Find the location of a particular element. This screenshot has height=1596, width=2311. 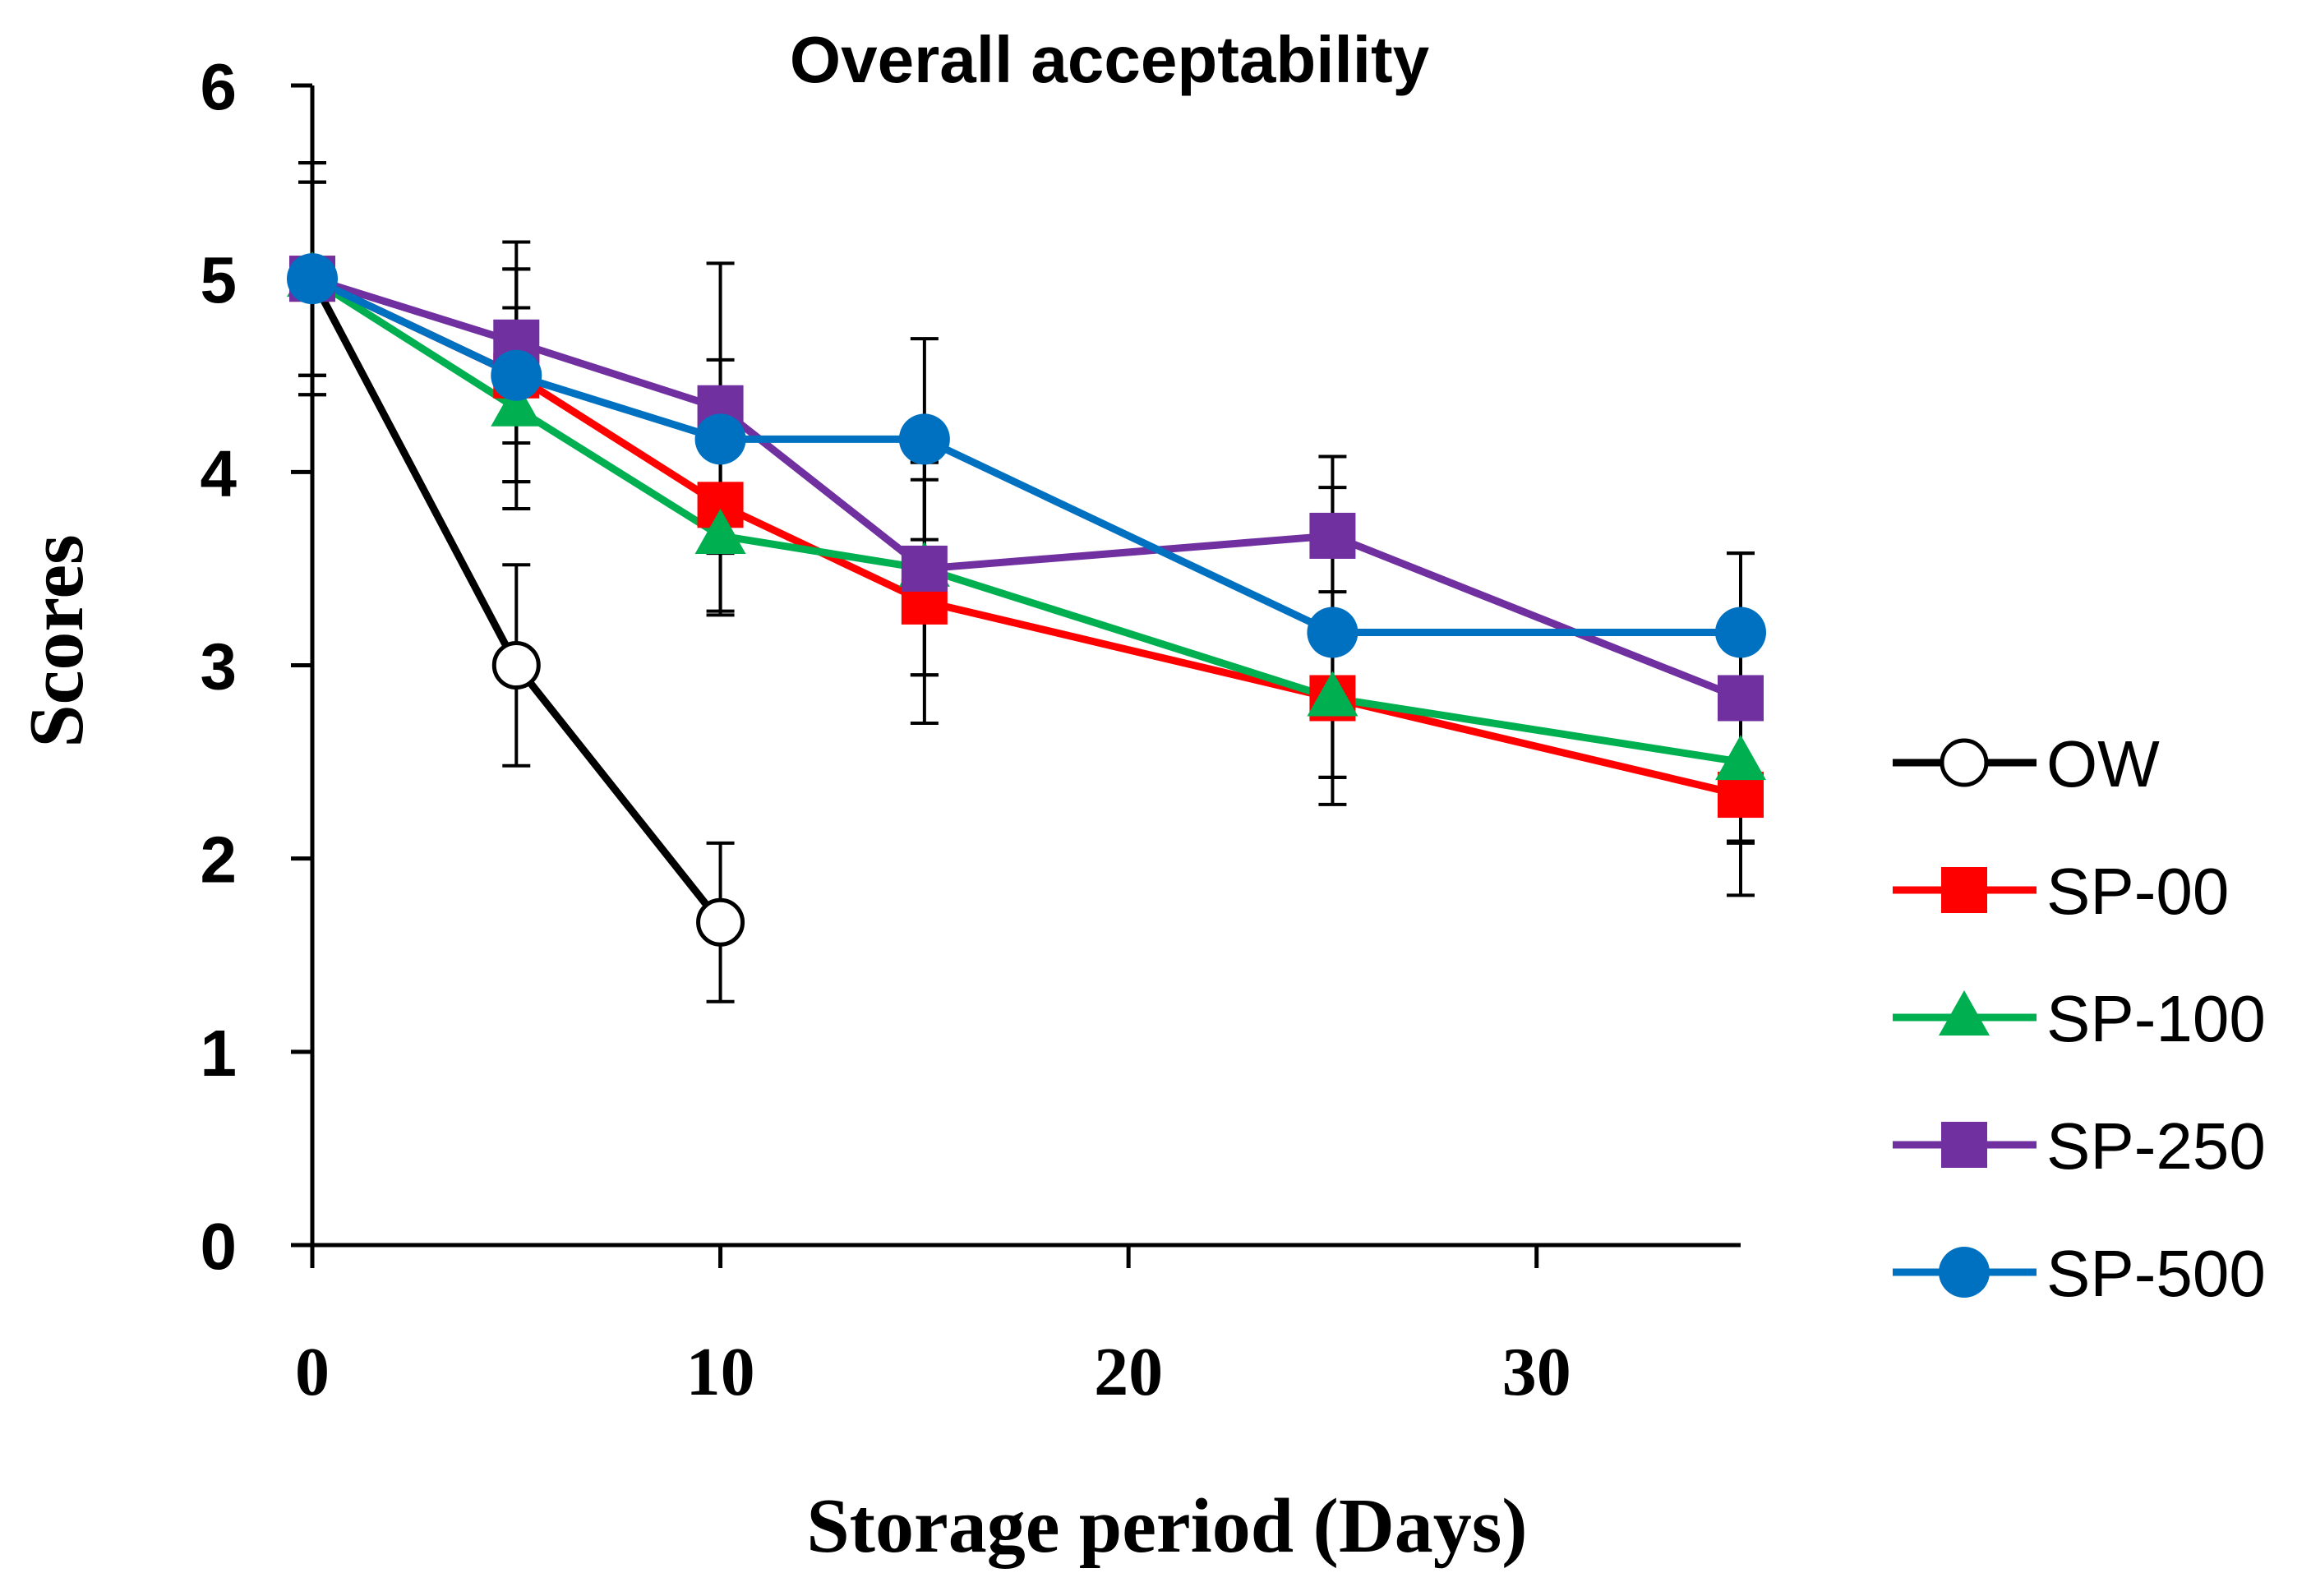

y-tick-label: 2 is located at coordinates (220, 860).